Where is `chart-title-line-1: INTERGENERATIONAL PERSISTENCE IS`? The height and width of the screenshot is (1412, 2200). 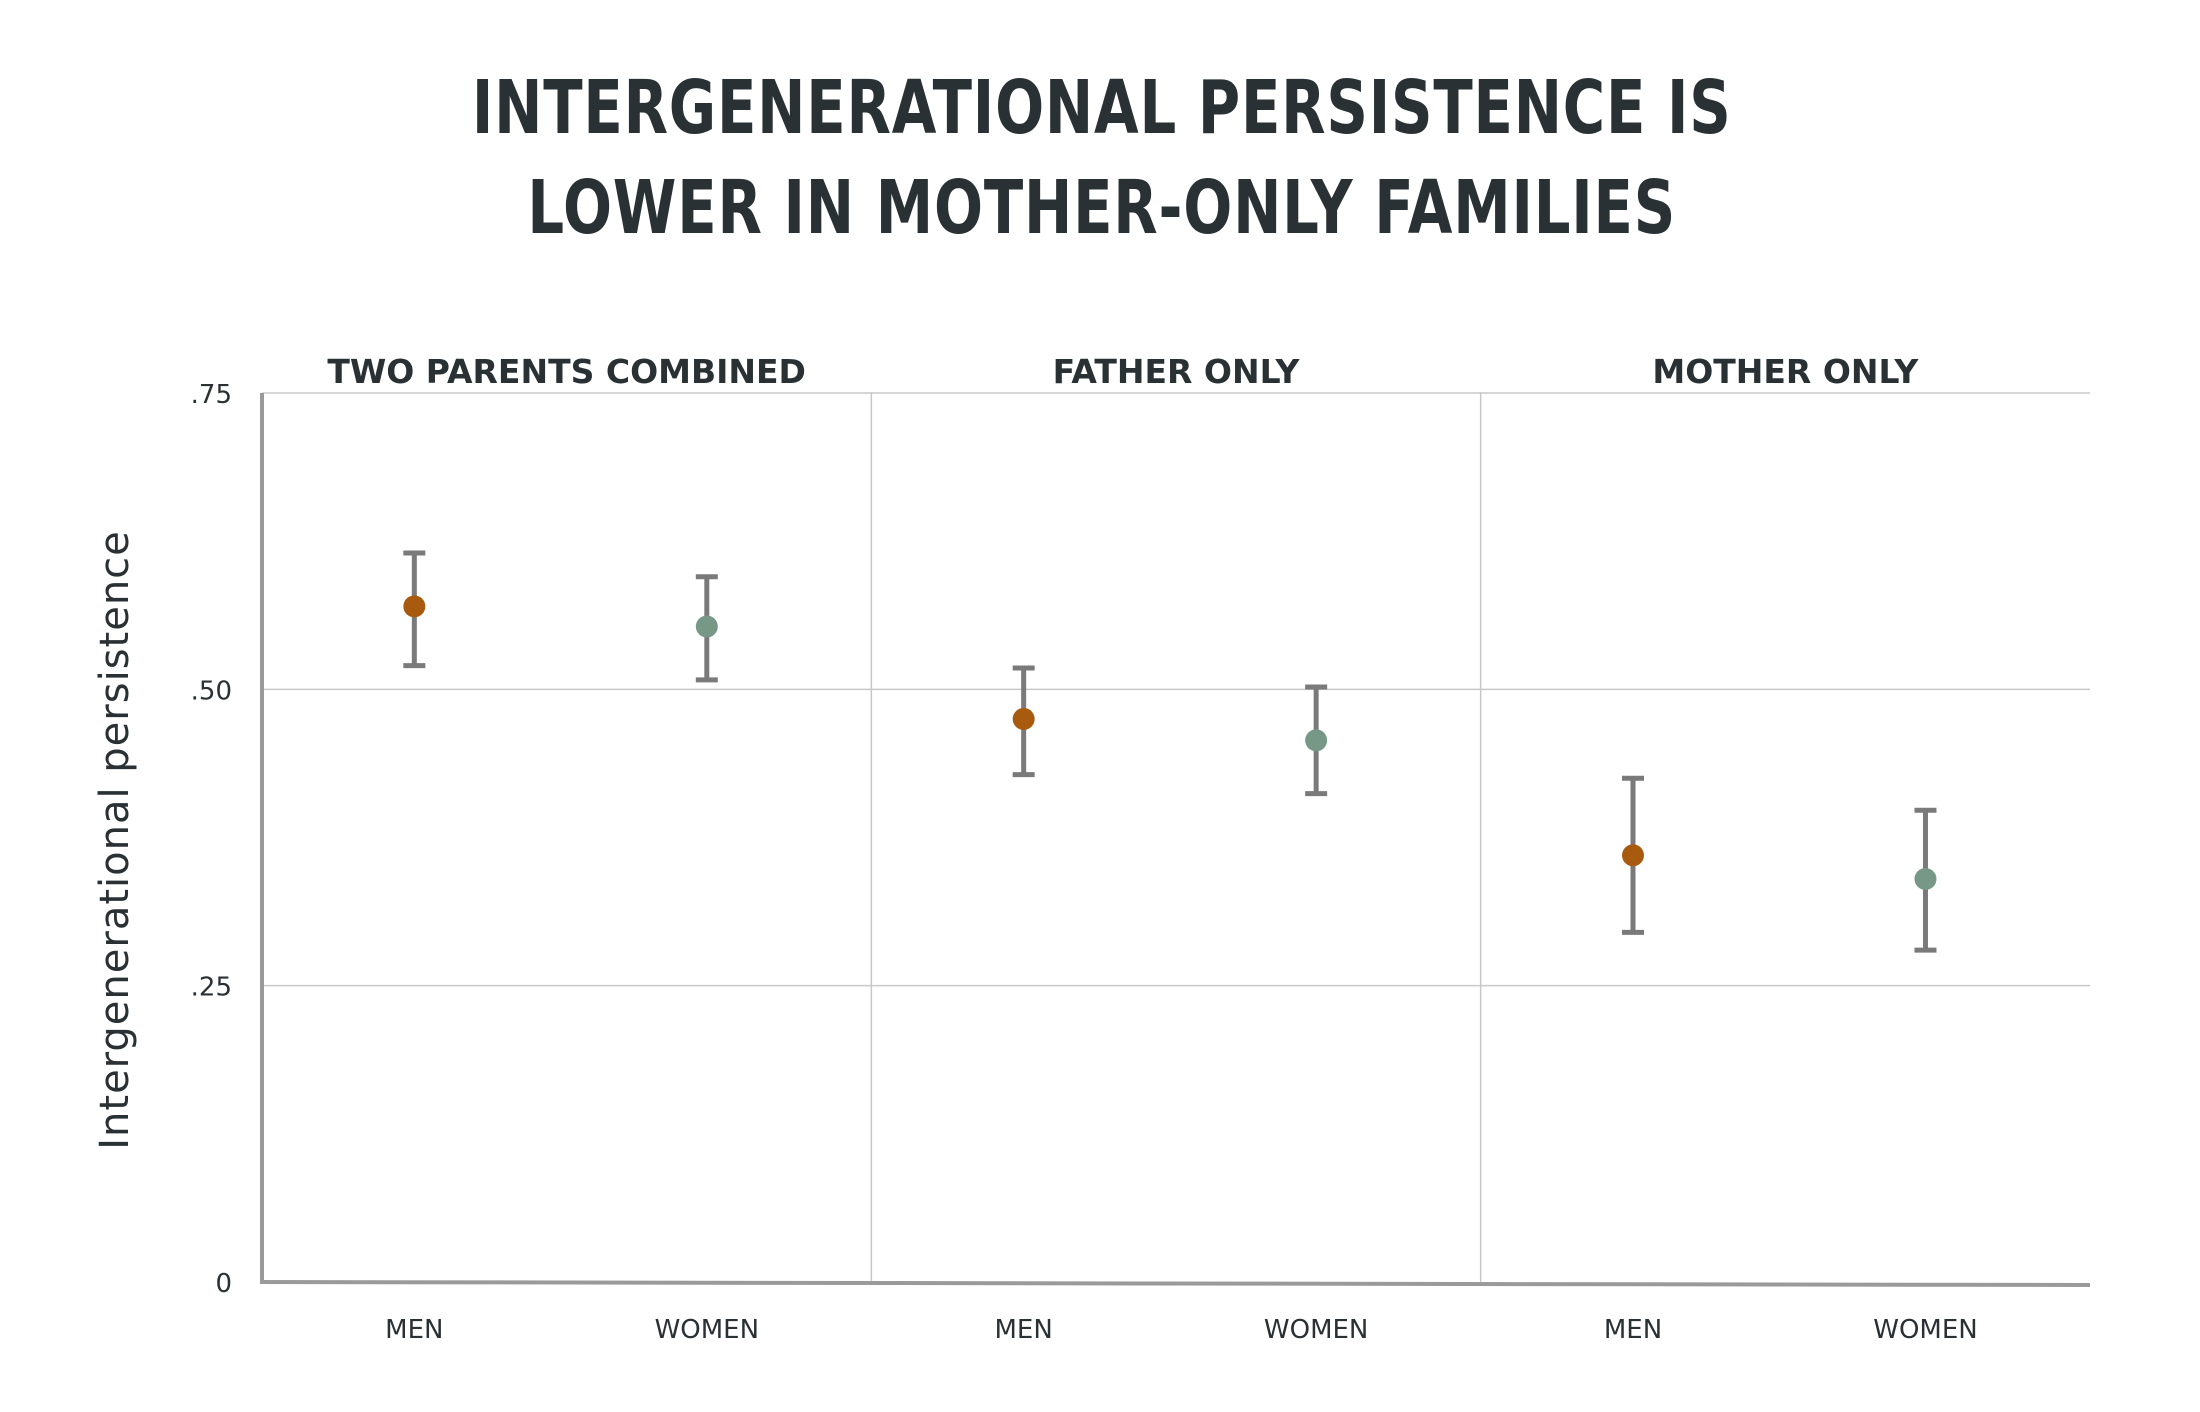
chart-title-line-1: INTERGENERATIONAL PERSISTENCE IS is located at coordinates (1101, 108).